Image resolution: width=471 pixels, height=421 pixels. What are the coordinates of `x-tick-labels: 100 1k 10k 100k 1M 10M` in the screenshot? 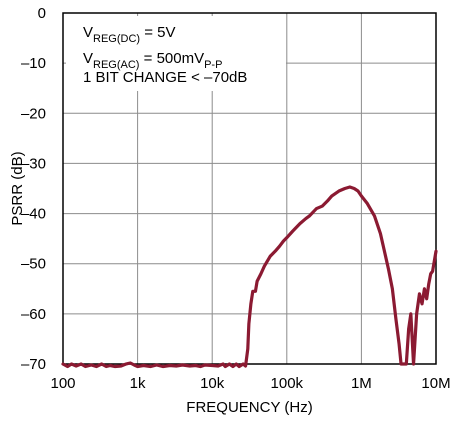 It's located at (250, 383).